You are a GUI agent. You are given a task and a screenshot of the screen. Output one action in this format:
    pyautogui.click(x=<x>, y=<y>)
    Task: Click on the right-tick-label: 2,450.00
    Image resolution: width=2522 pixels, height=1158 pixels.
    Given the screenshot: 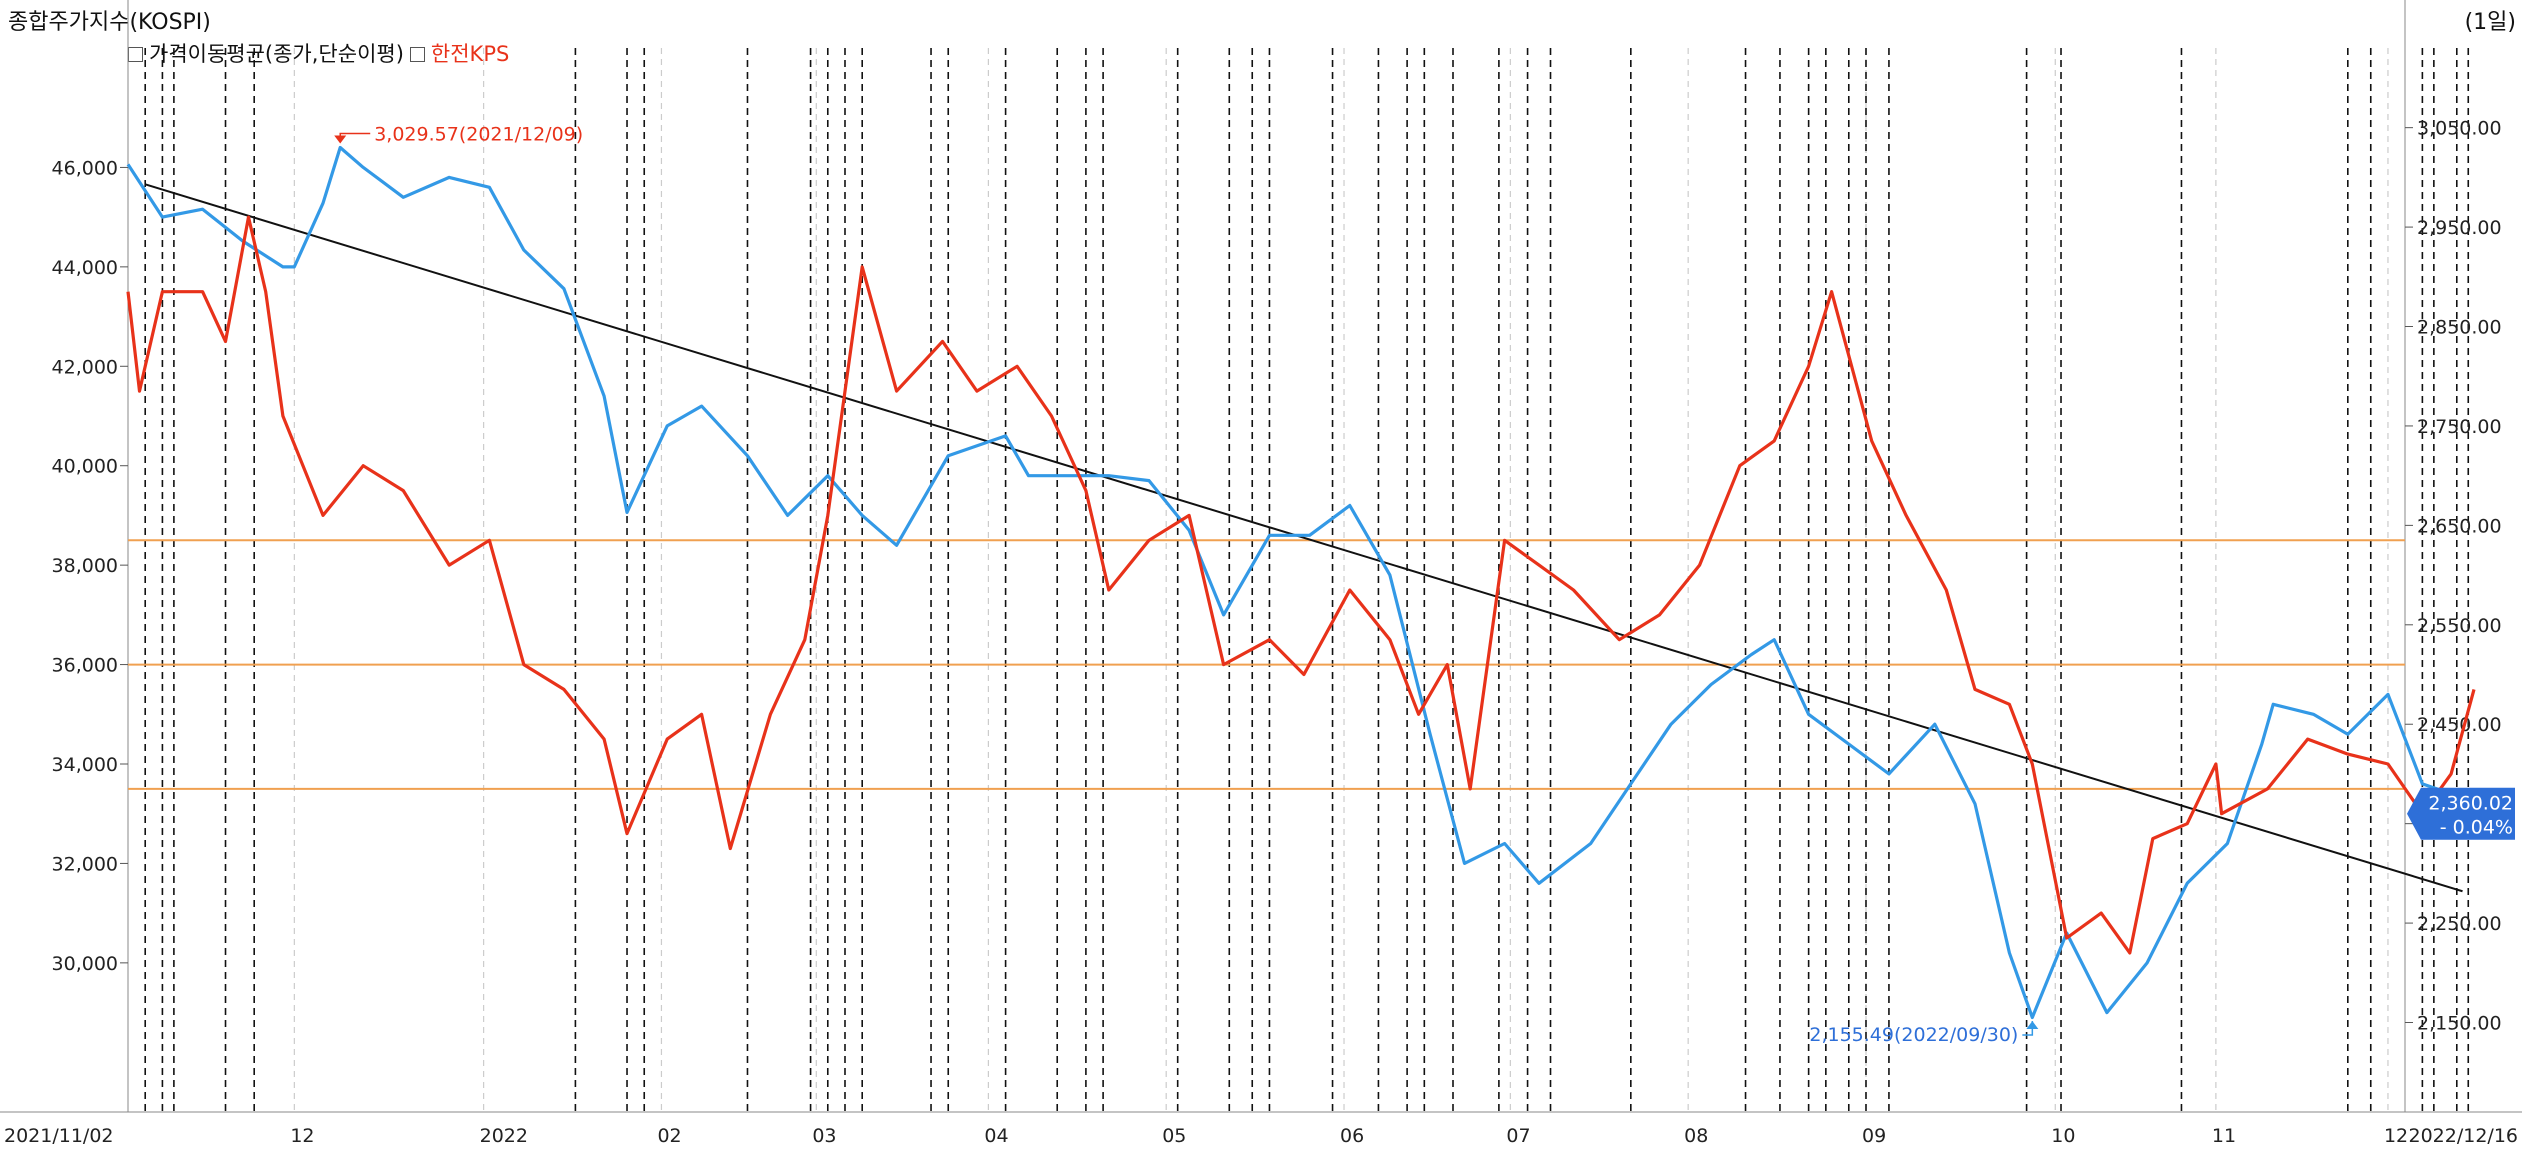 What is the action you would take?
    pyautogui.click(x=2459, y=725)
    